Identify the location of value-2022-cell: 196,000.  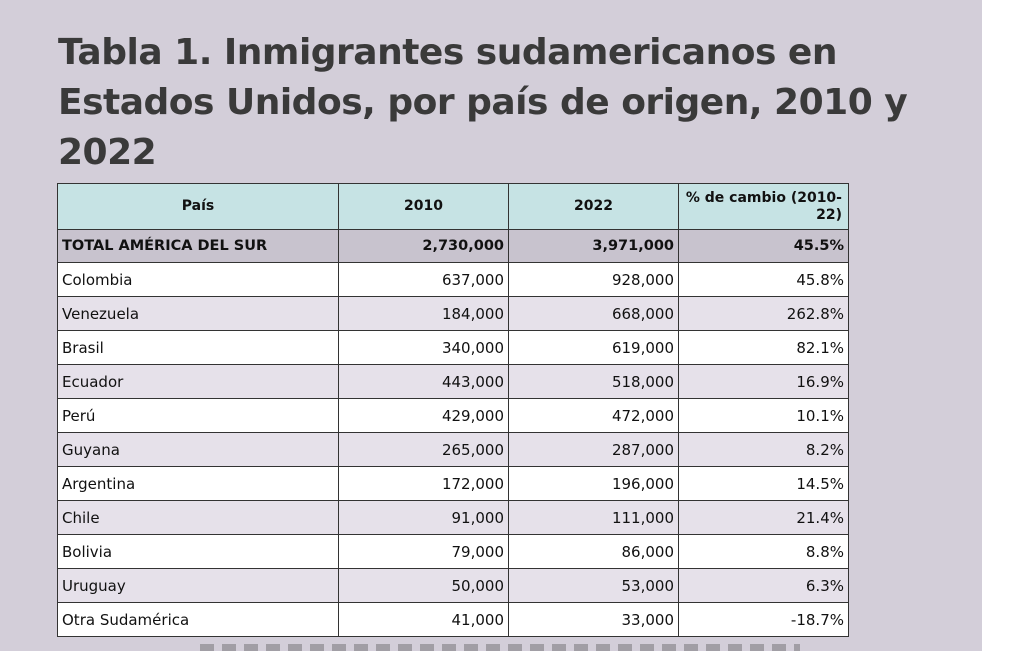
(593, 483).